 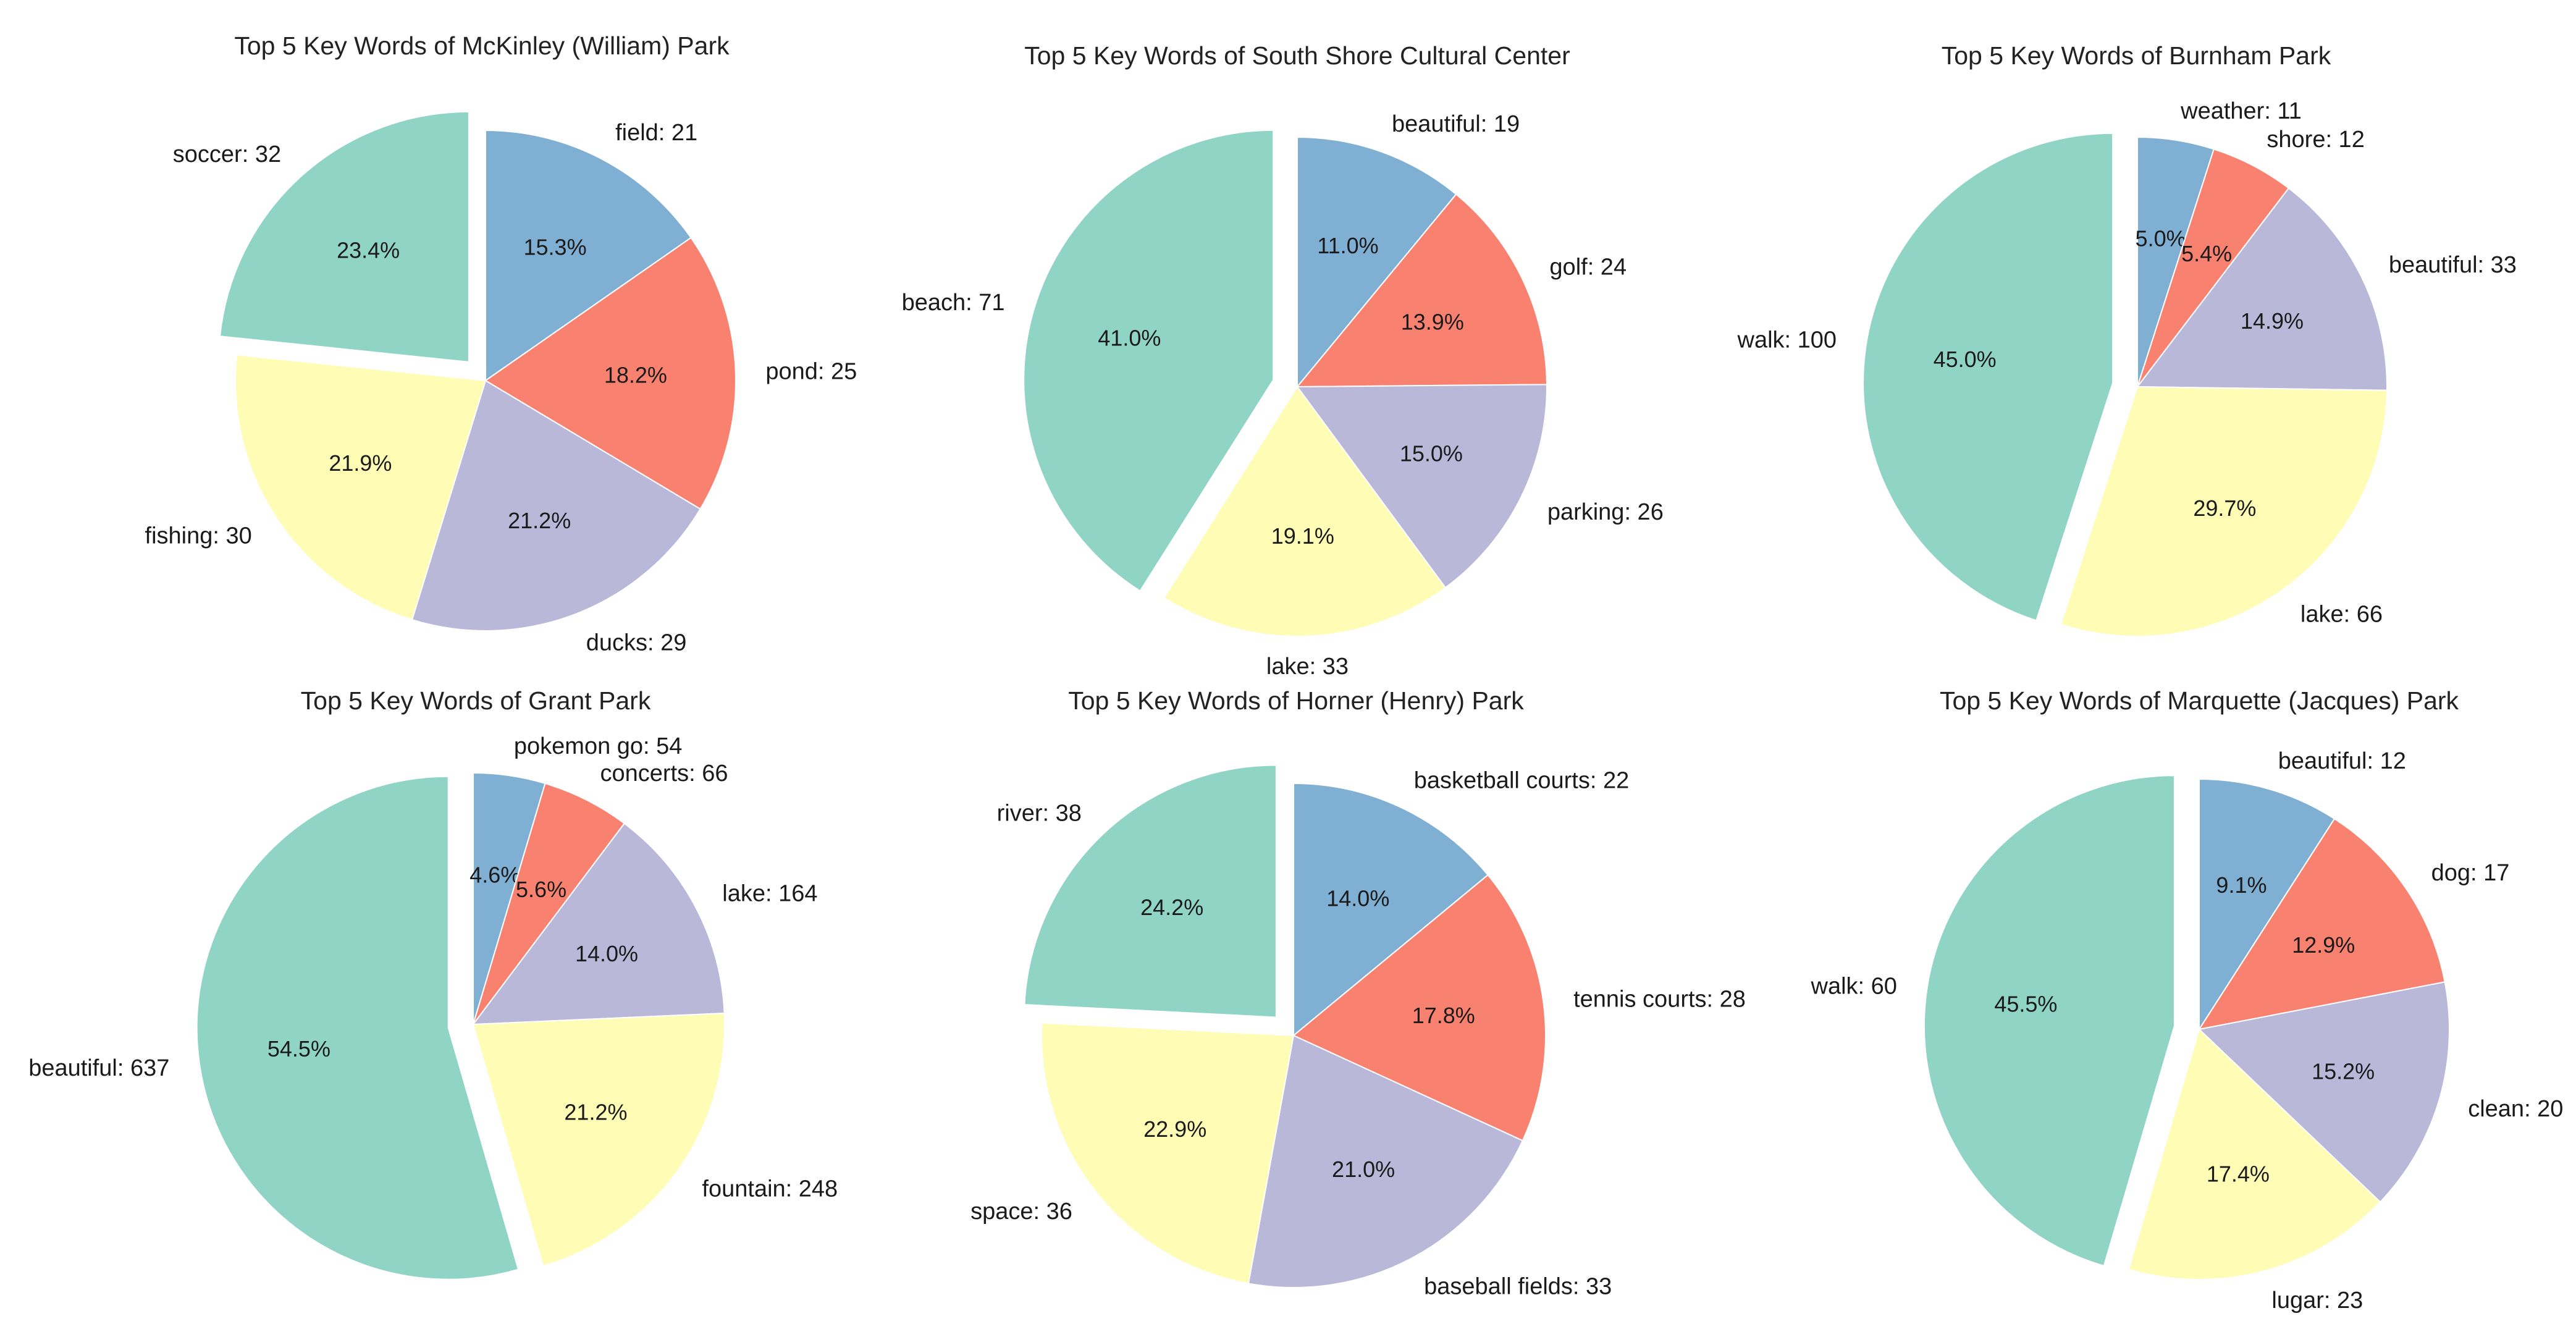 I want to click on slice-label: pokemon go: 54, so click(x=598, y=746).